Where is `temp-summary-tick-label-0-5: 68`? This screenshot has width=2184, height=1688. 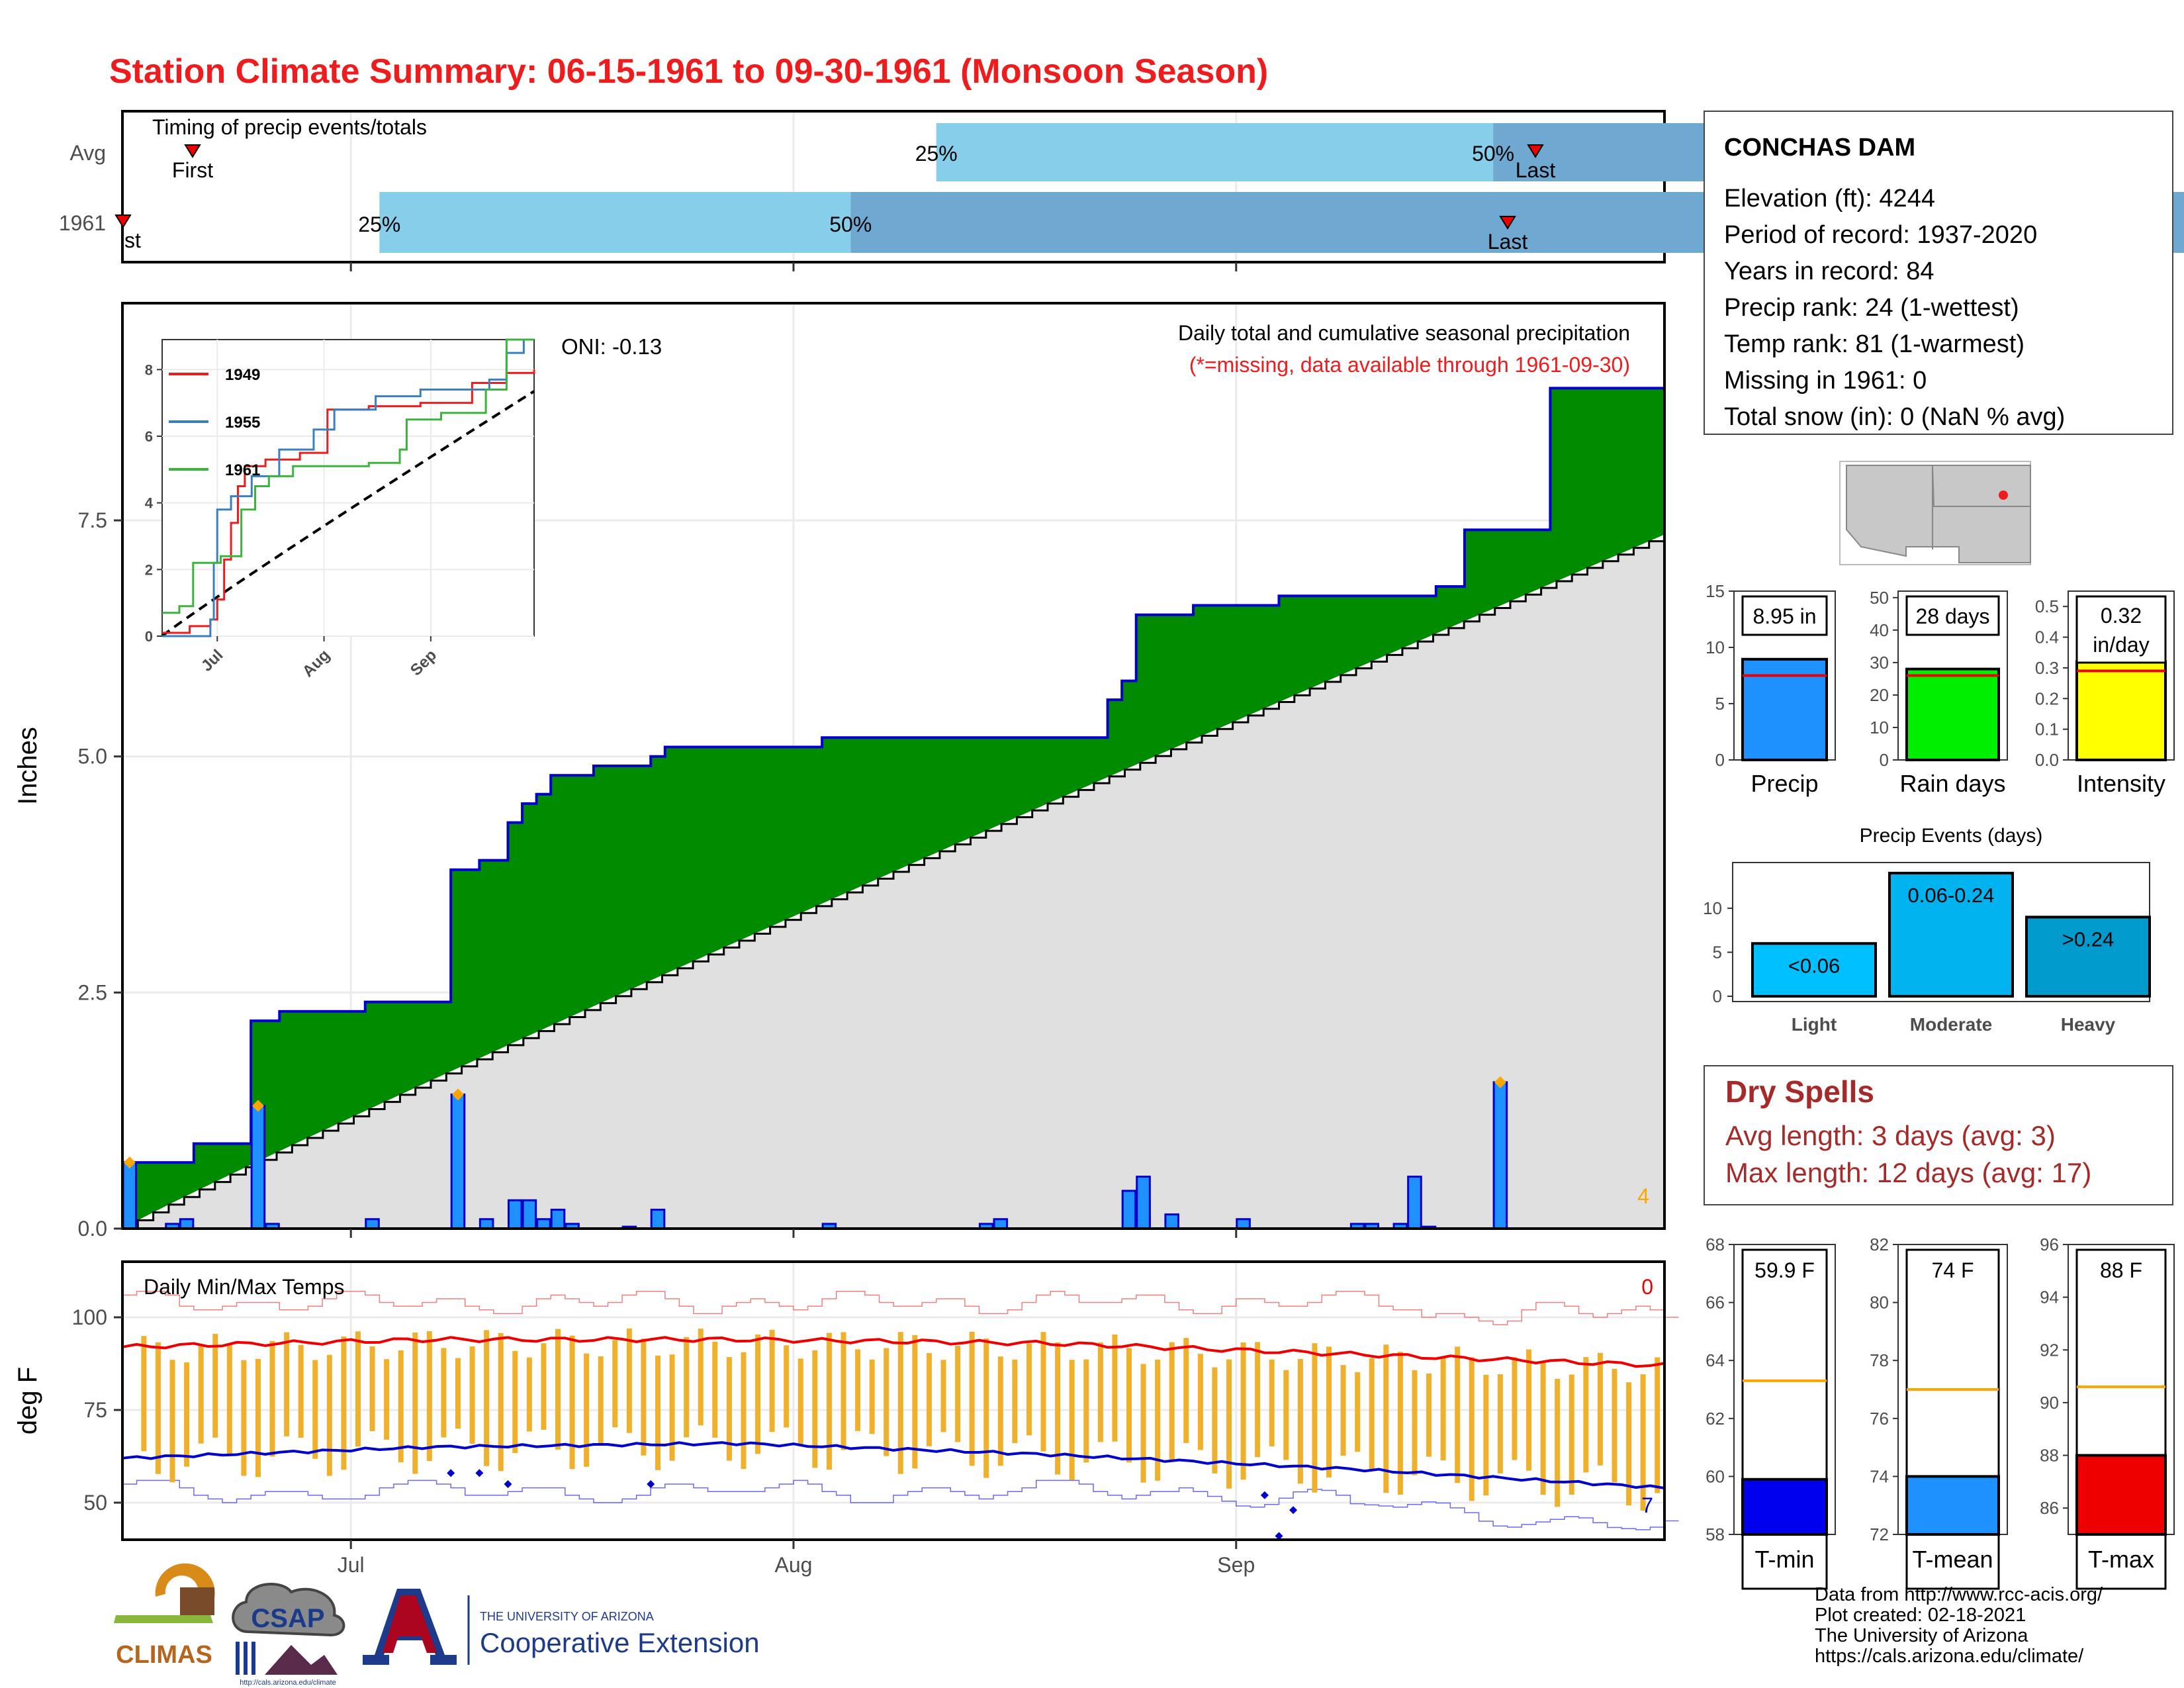
temp-summary-tick-label-0-5: 68 is located at coordinates (1715, 1244).